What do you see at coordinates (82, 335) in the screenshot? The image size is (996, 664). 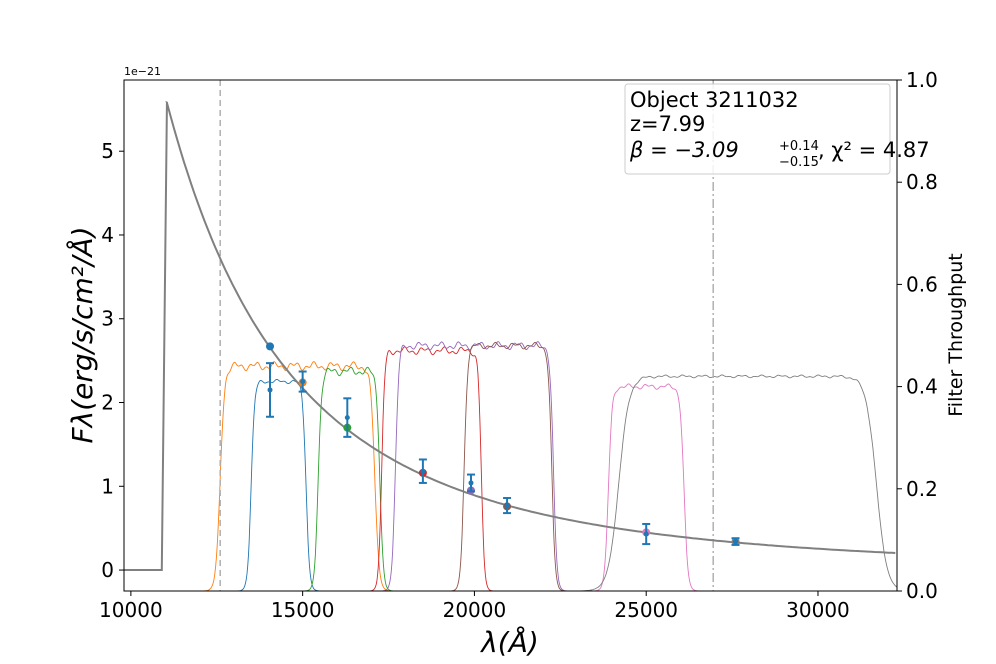 I see `y-axis-label-left: Fλ(erg/s/cm²/Å)` at bounding box center [82, 335].